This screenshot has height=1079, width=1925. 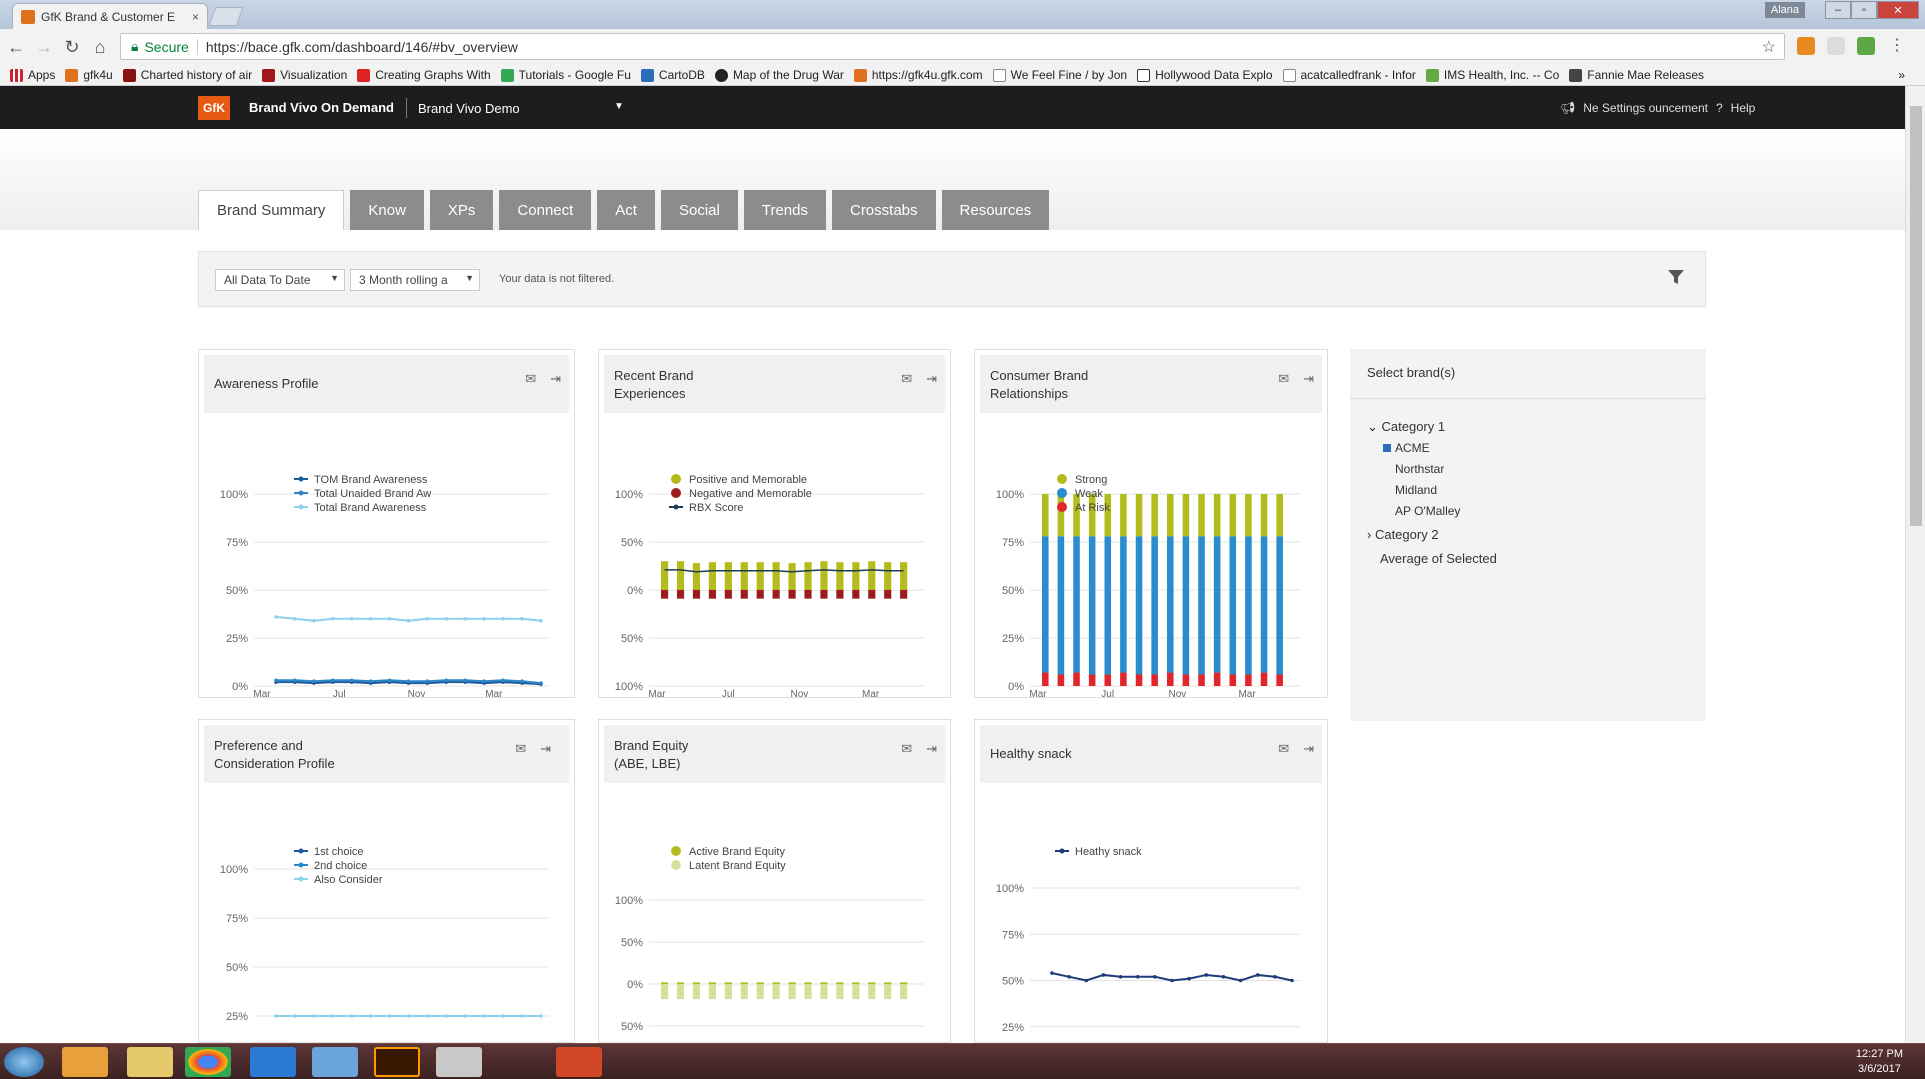 What do you see at coordinates (1915, 564) in the screenshot?
I see `page-scrollbar` at bounding box center [1915, 564].